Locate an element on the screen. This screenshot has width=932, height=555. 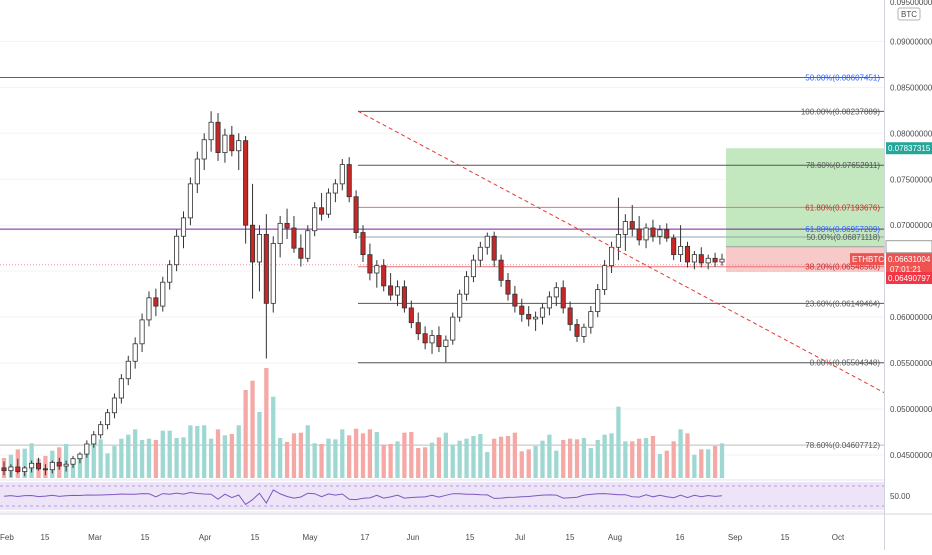
countdown-label: 07:01:21 is located at coordinates (906, 269).